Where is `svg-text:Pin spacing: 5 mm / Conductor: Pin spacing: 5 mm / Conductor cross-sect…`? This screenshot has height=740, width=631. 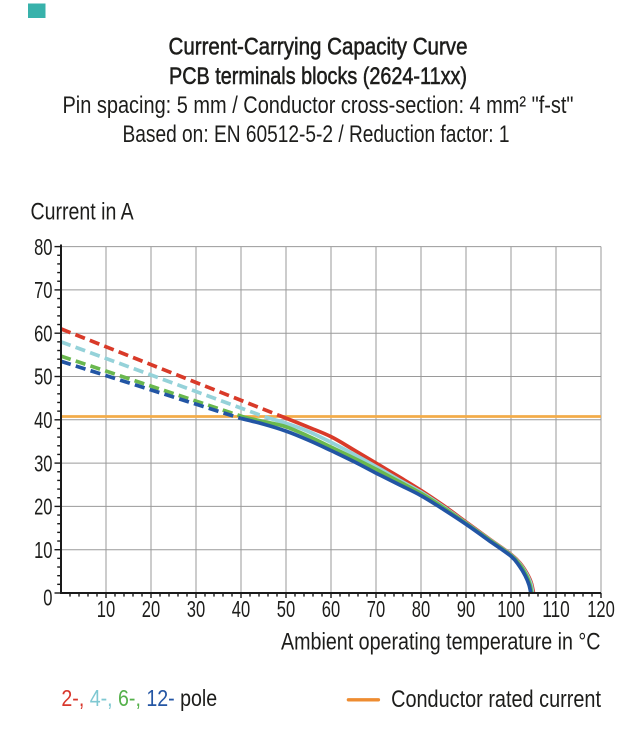
svg-text:Pin spacing: 5 mm / Conductor: Pin spacing: 5 mm / Conductor cross-sect… is located at coordinates (318, 105).